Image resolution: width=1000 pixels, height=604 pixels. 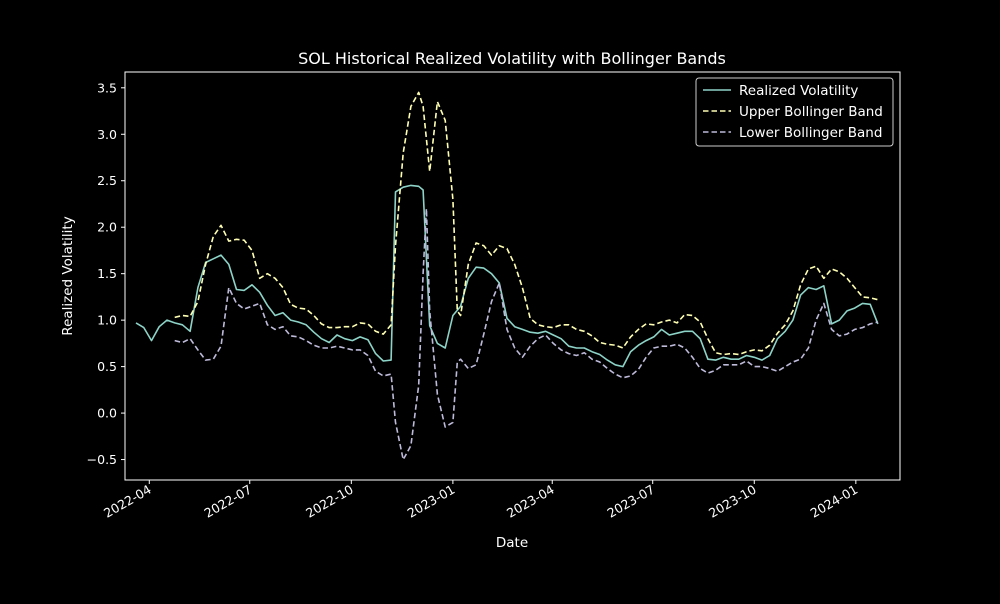 What do you see at coordinates (512, 543) in the screenshot?
I see `x-axis-label: Date` at bounding box center [512, 543].